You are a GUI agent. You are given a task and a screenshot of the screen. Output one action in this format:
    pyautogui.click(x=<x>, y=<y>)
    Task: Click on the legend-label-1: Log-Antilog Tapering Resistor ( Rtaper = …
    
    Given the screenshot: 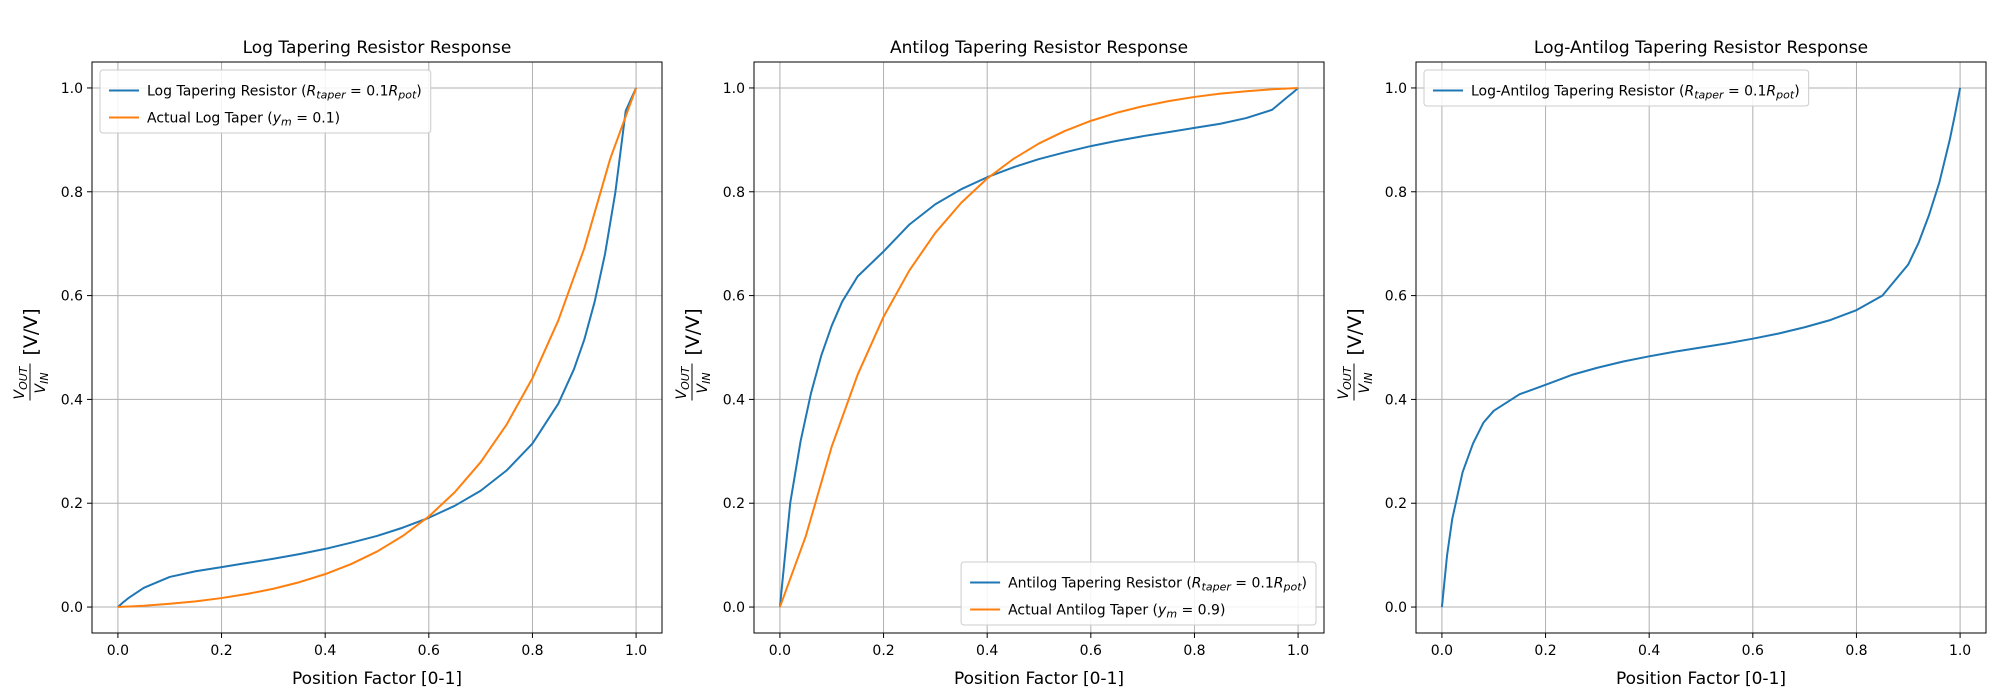 What is the action you would take?
    pyautogui.click(x=1635, y=93)
    